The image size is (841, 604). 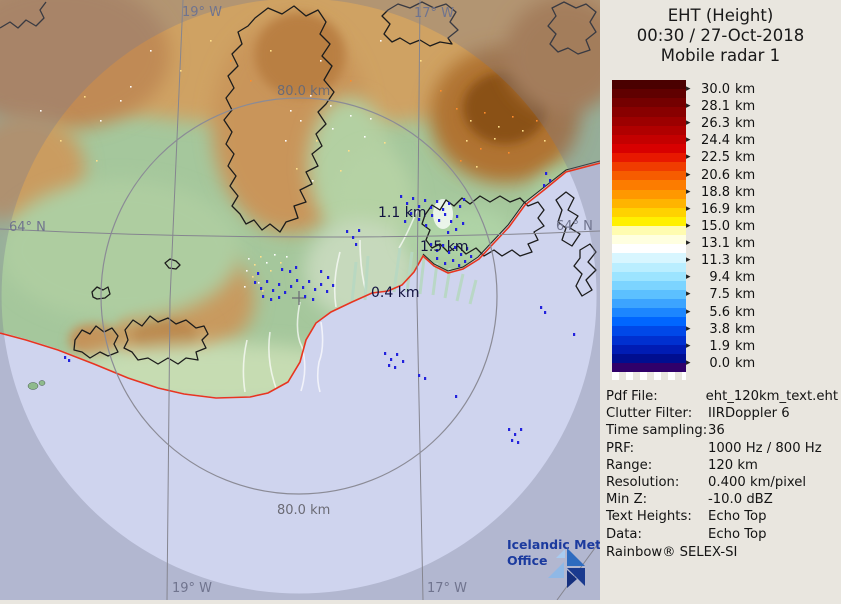 What do you see at coordinates (761, 329) in the screenshot?
I see `scale-tick-row: ▸ 3.8 km` at bounding box center [761, 329].